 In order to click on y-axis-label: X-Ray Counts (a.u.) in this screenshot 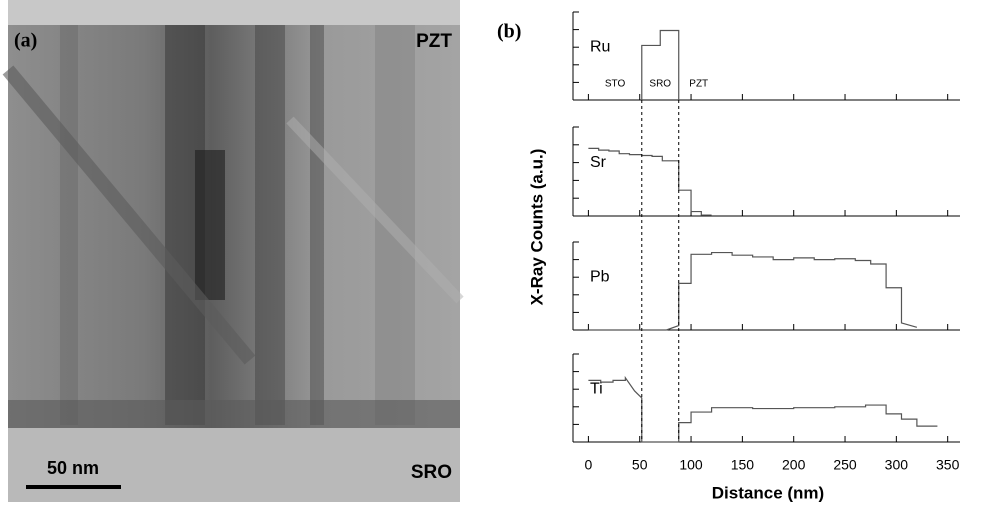, I will do `click(536, 227)`.